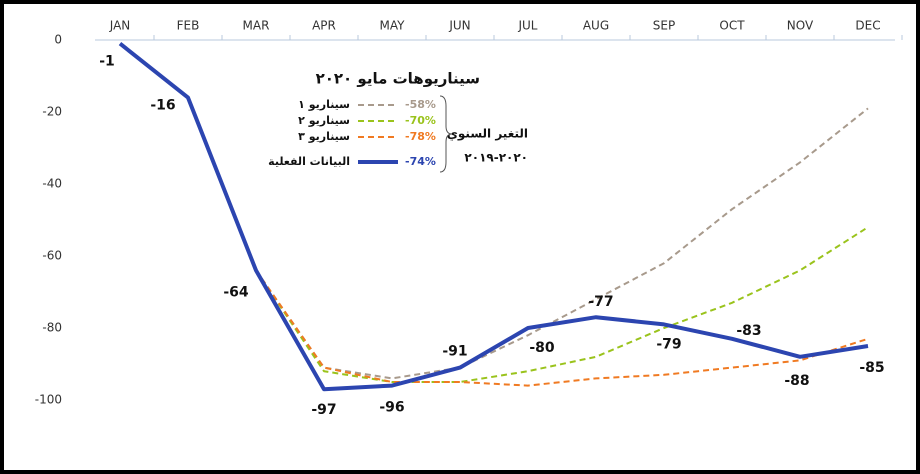 The image size is (920, 474). I want to click on y-tick-label: -100, so click(48, 400).